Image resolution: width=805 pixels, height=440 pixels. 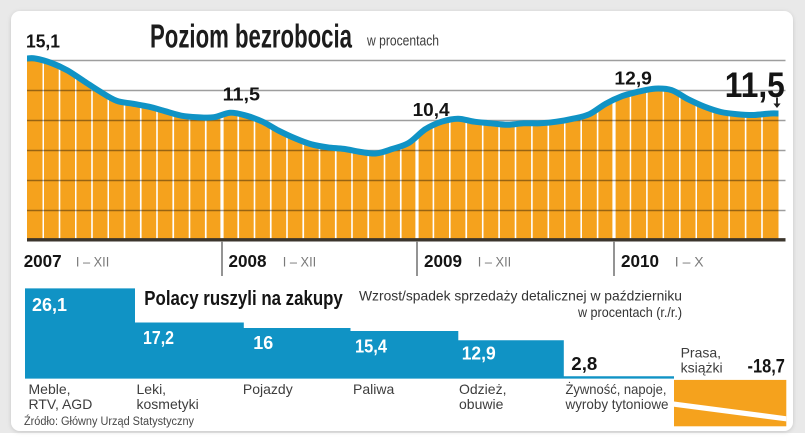 What do you see at coordinates (702, 368) in the screenshot?
I see `svg-text: książki` at bounding box center [702, 368].